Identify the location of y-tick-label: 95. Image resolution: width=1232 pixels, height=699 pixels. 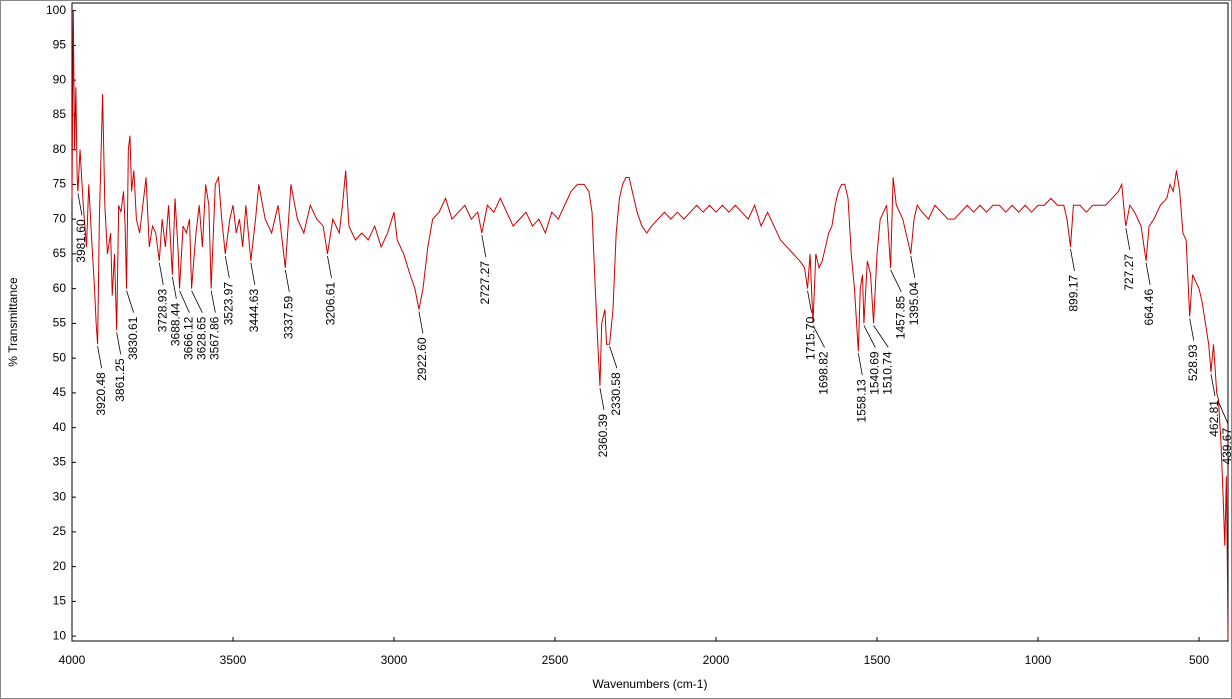
(60, 45).